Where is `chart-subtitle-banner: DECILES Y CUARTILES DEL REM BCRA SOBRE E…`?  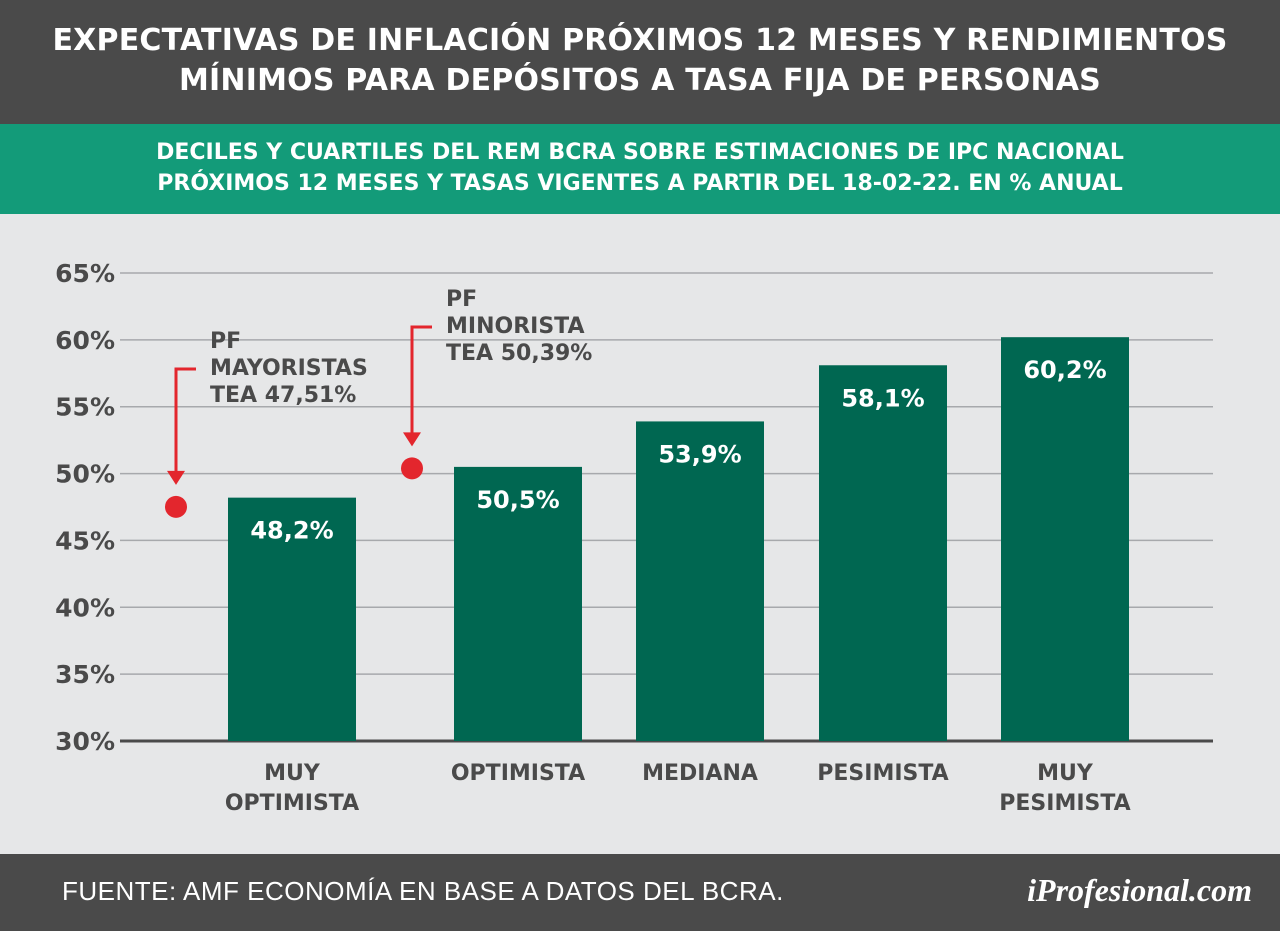 chart-subtitle-banner: DECILES Y CUARTILES DEL REM BCRA SOBRE E… is located at coordinates (640, 169).